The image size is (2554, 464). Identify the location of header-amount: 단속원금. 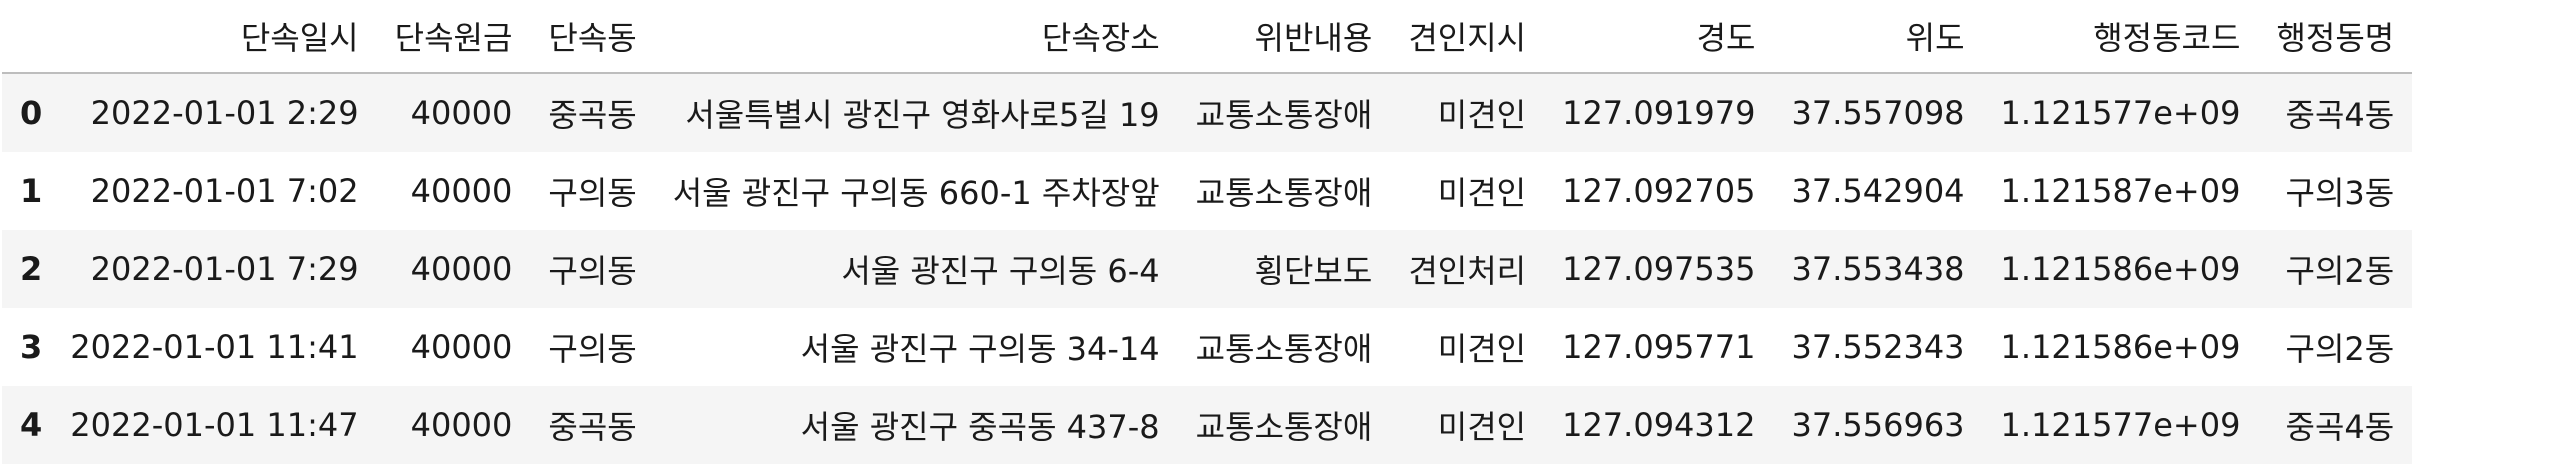
(453, 37).